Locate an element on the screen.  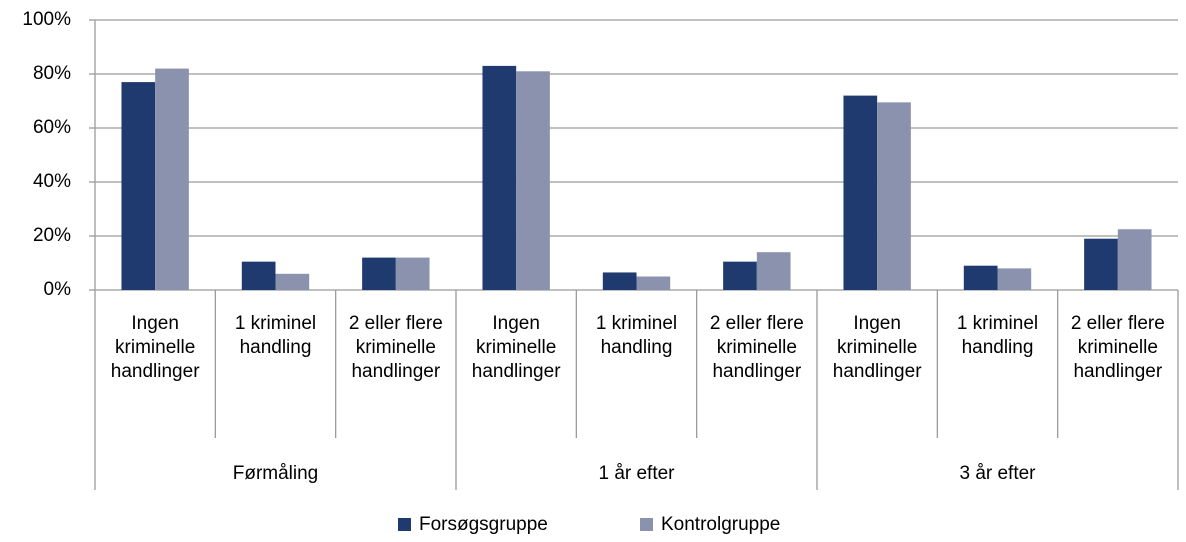
group-label: 3 år efter is located at coordinates (997, 473).